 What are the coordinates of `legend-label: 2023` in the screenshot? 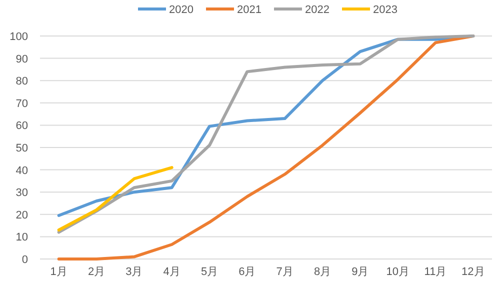 It's located at (385, 10).